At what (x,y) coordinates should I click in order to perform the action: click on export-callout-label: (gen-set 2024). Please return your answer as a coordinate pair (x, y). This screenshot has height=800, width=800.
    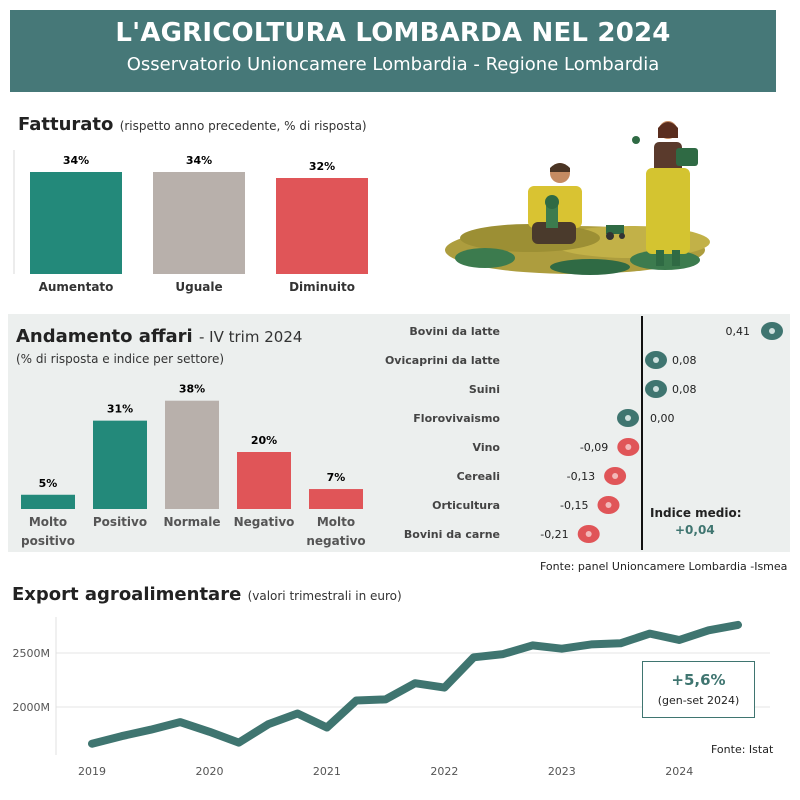
    Looking at the image, I should click on (698, 700).